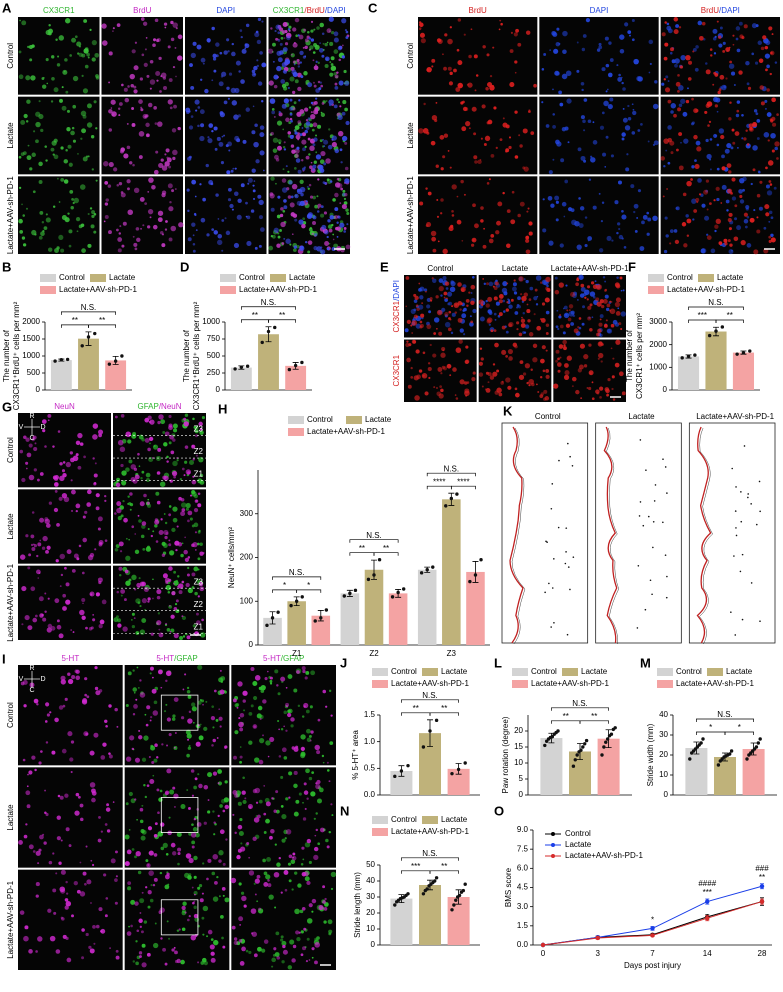 This screenshot has width=783, height=992. Describe the element at coordinates (214, 372) in the screenshot. I see `y-tick-label: 250` at that location.